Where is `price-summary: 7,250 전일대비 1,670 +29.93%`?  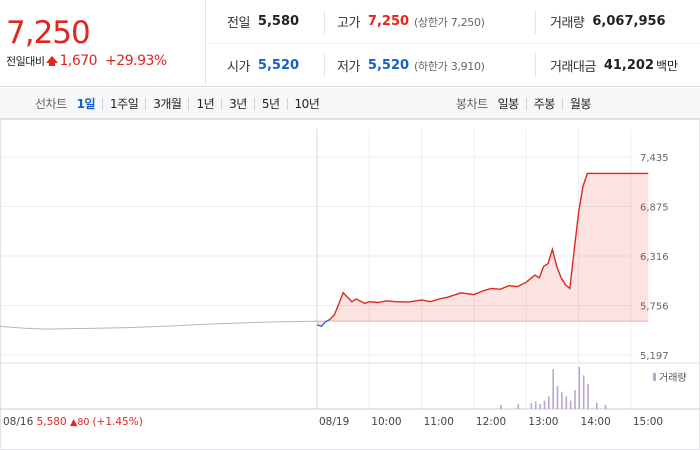 price-summary: 7,250 전일대비 1,670 +29.93% is located at coordinates (103, 43).